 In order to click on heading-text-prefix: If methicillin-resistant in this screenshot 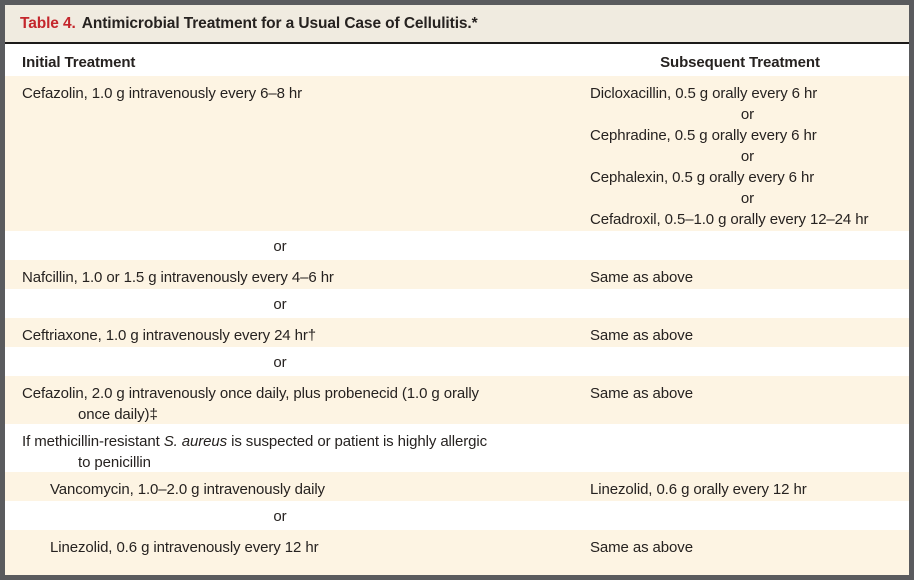, I will do `click(93, 441)`.